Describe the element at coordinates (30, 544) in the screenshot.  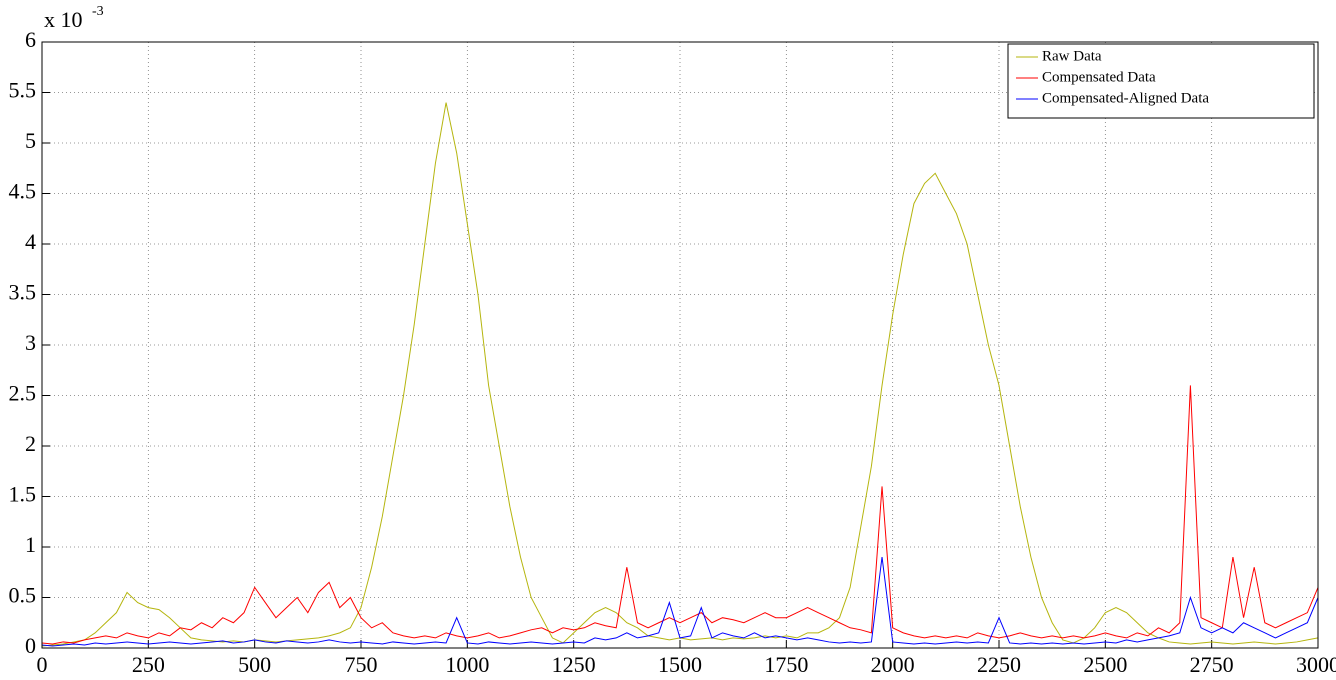
I see `y-tick-label: 1` at that location.